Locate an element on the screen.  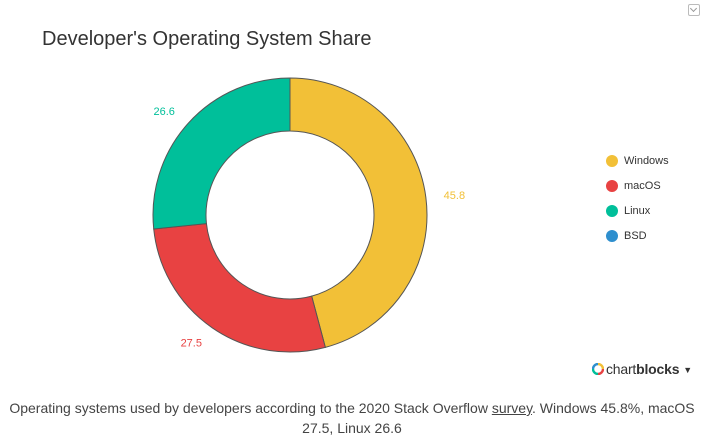
legend-item-windows: Windows is located at coordinates (637, 160).